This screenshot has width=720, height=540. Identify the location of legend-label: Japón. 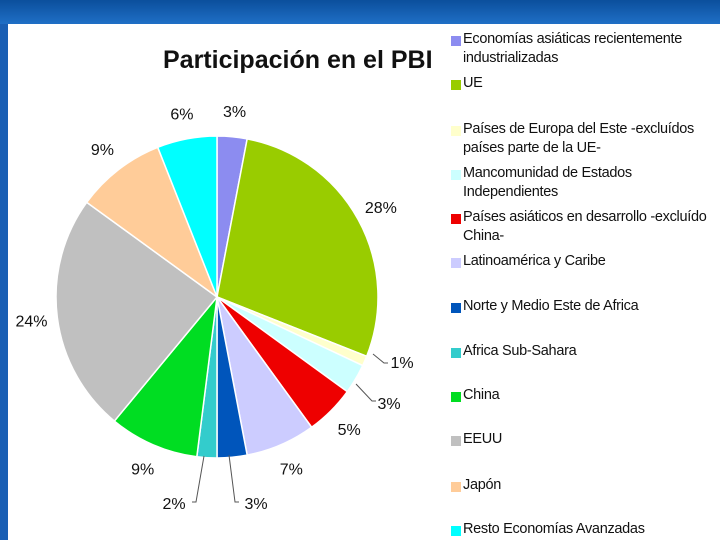
(482, 485).